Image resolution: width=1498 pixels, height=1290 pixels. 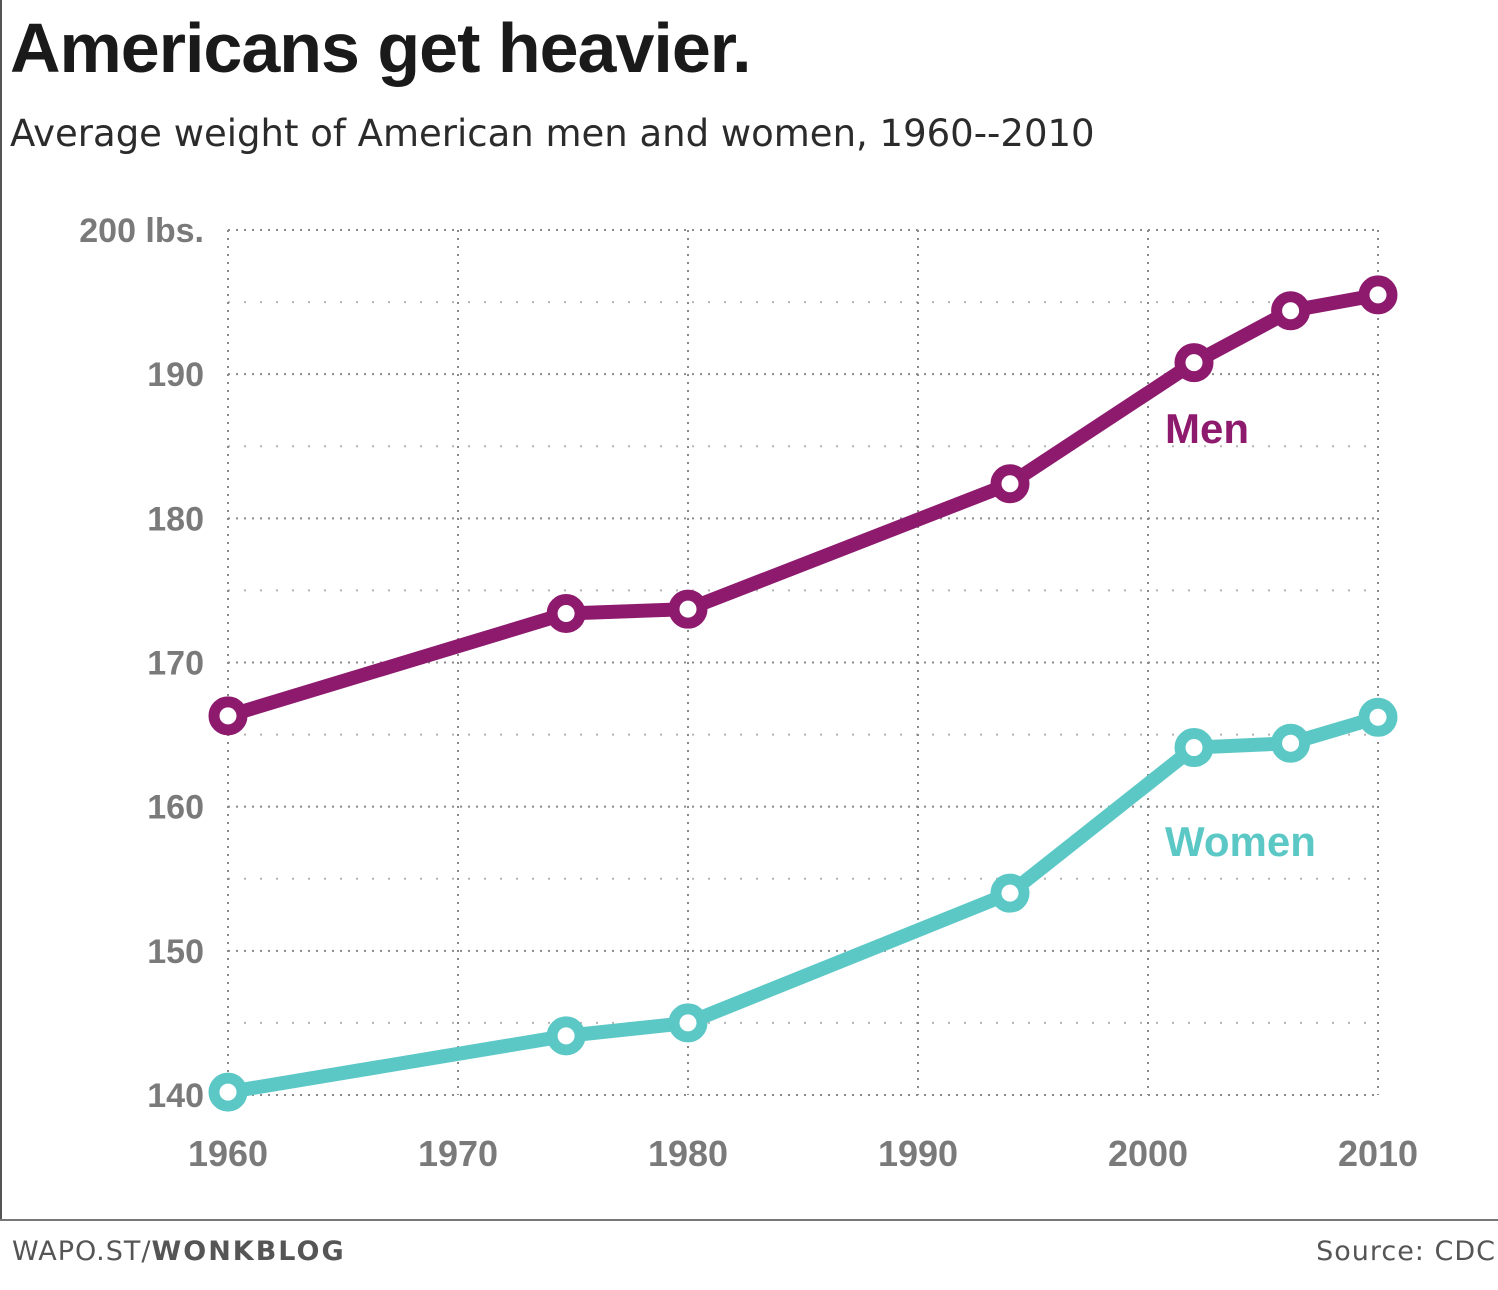 I want to click on x-tick-label-1980: 1980, so click(x=688, y=1153).